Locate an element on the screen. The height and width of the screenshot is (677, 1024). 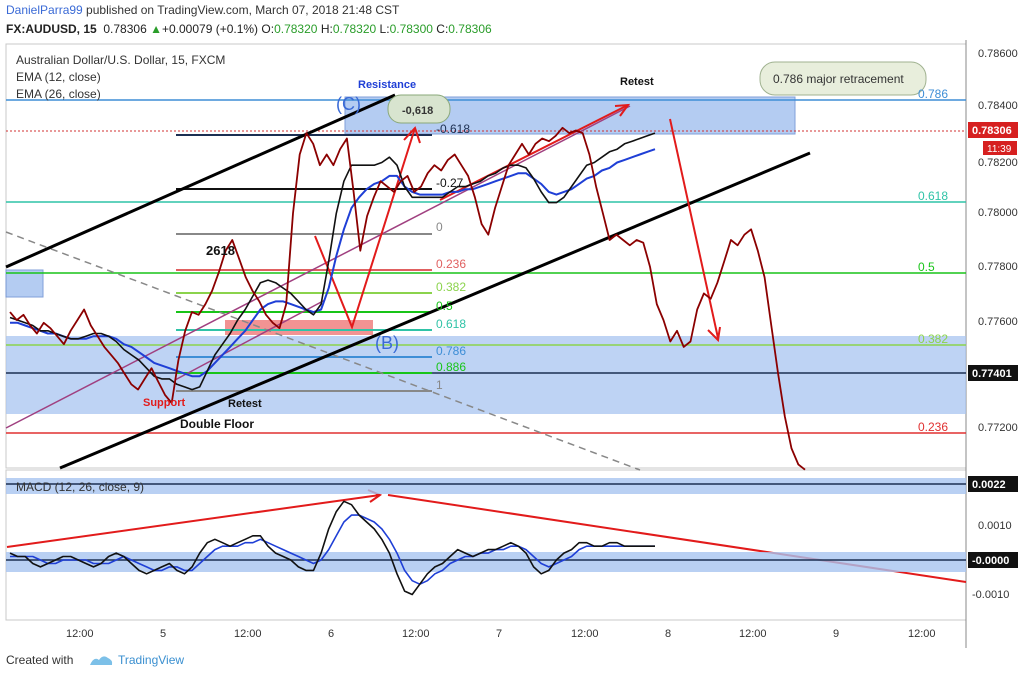
label-fib-0618: 0.618 is located at coordinates (451, 324).